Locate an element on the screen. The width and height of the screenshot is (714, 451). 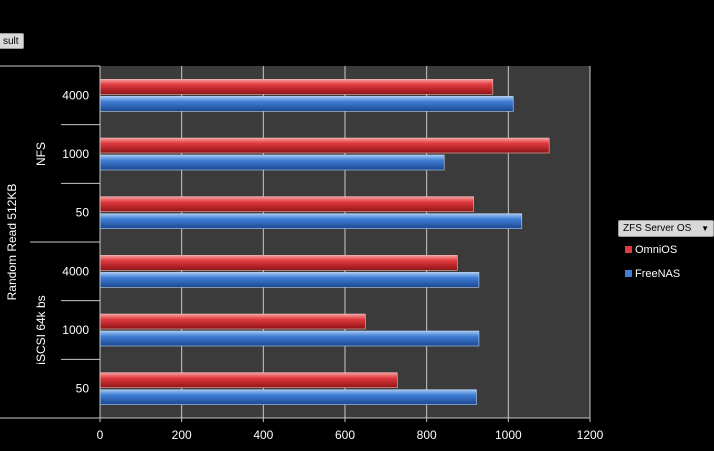
group-label: NFS is located at coordinates (41, 154).